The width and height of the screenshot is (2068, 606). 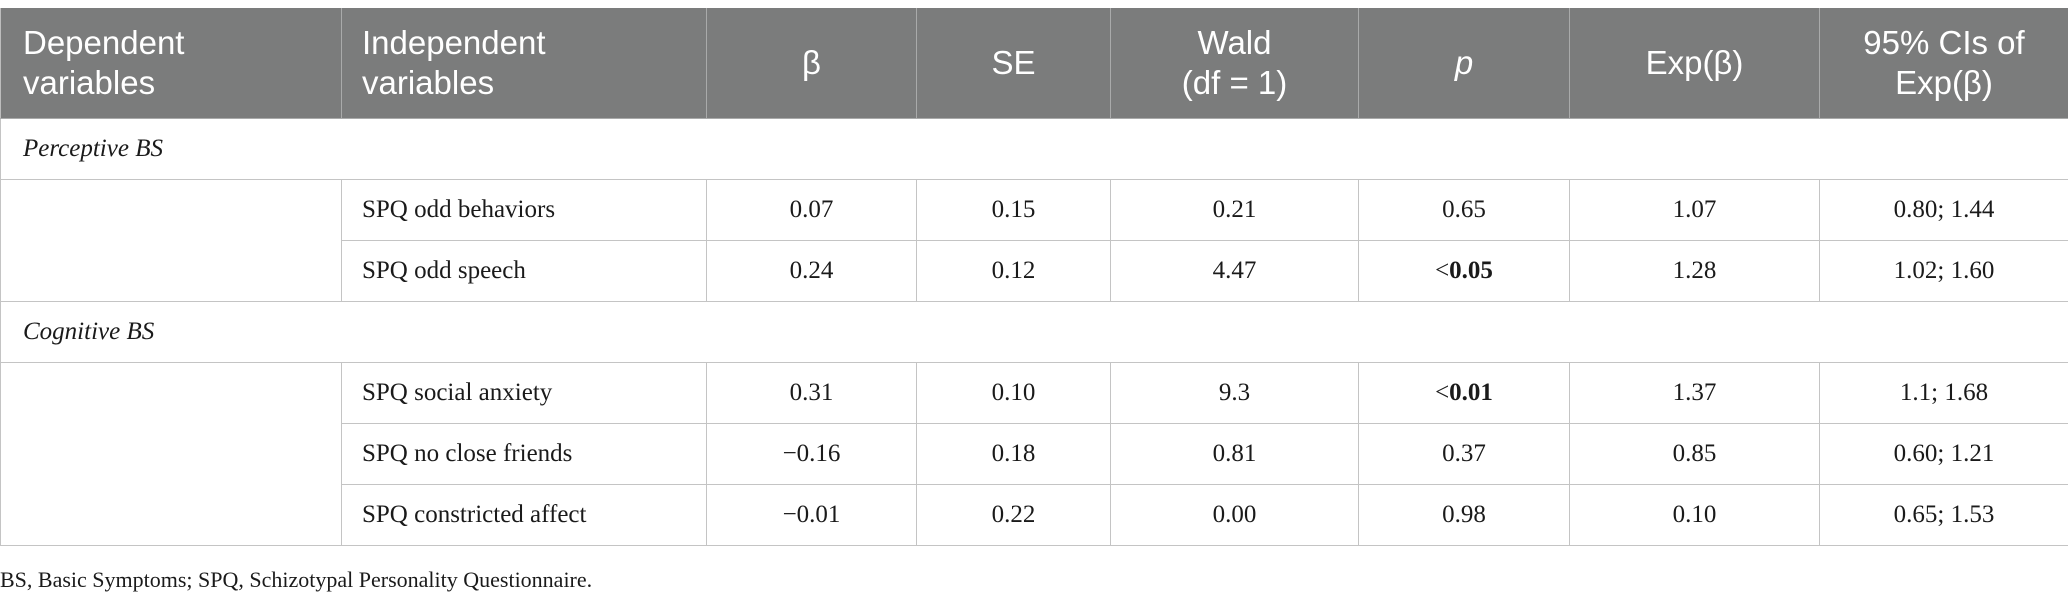 What do you see at coordinates (1464, 392) in the screenshot?
I see `p-value: <0.01` at bounding box center [1464, 392].